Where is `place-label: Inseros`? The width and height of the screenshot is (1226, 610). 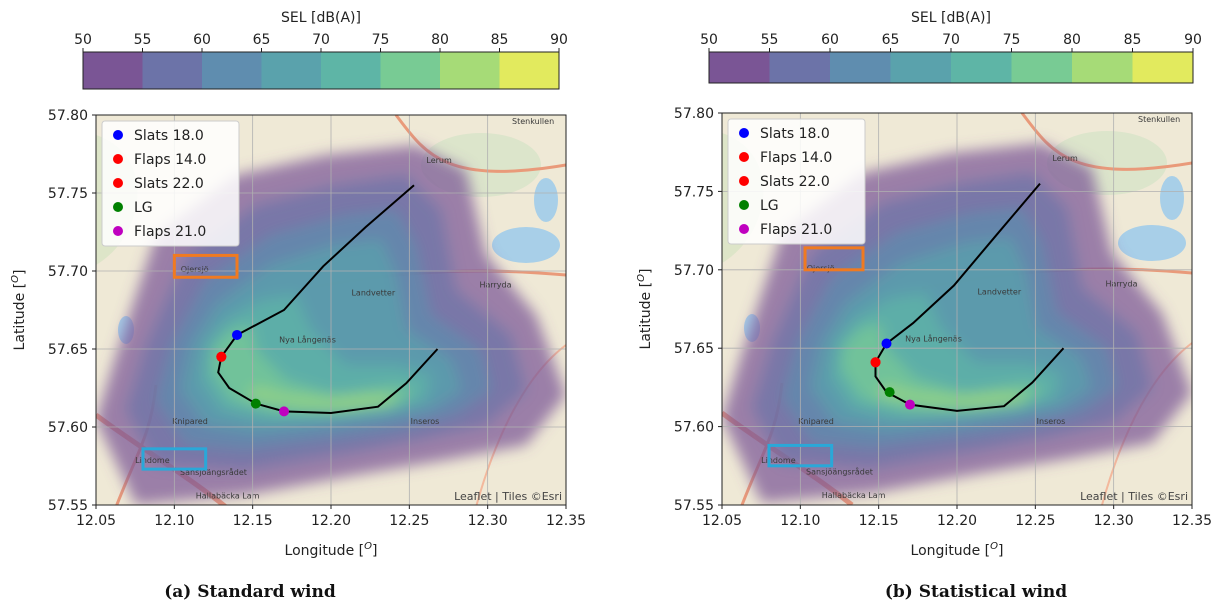 place-label: Inseros is located at coordinates (1051, 421).